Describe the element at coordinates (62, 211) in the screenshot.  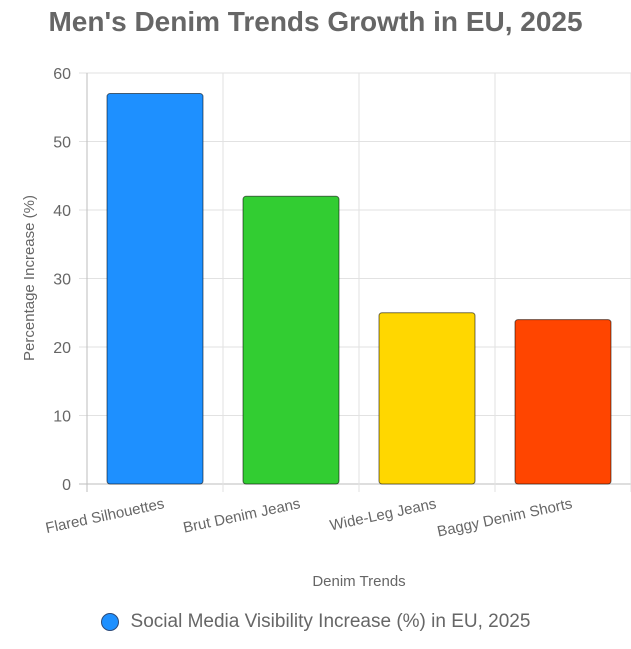
I see `y-tick-label: 40` at that location.